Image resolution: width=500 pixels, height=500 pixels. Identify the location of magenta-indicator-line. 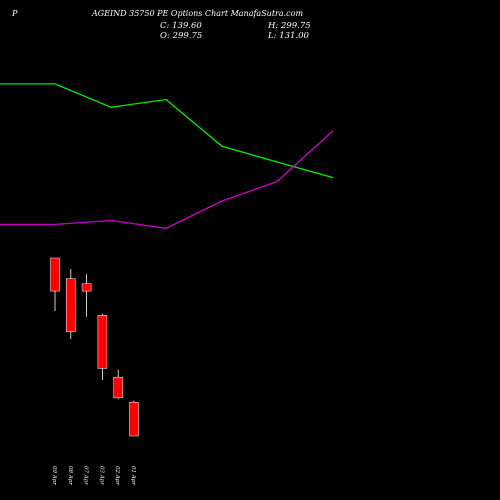
(167, 179).